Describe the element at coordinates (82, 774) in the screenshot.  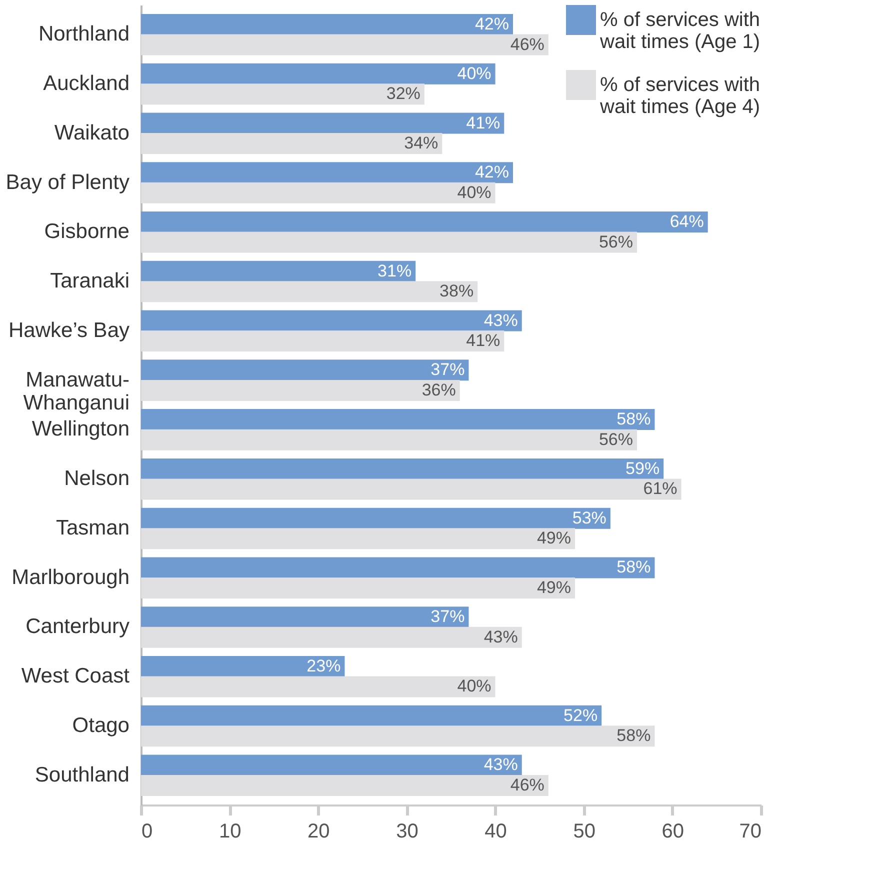
I see `y-tick-label: Southland` at that location.